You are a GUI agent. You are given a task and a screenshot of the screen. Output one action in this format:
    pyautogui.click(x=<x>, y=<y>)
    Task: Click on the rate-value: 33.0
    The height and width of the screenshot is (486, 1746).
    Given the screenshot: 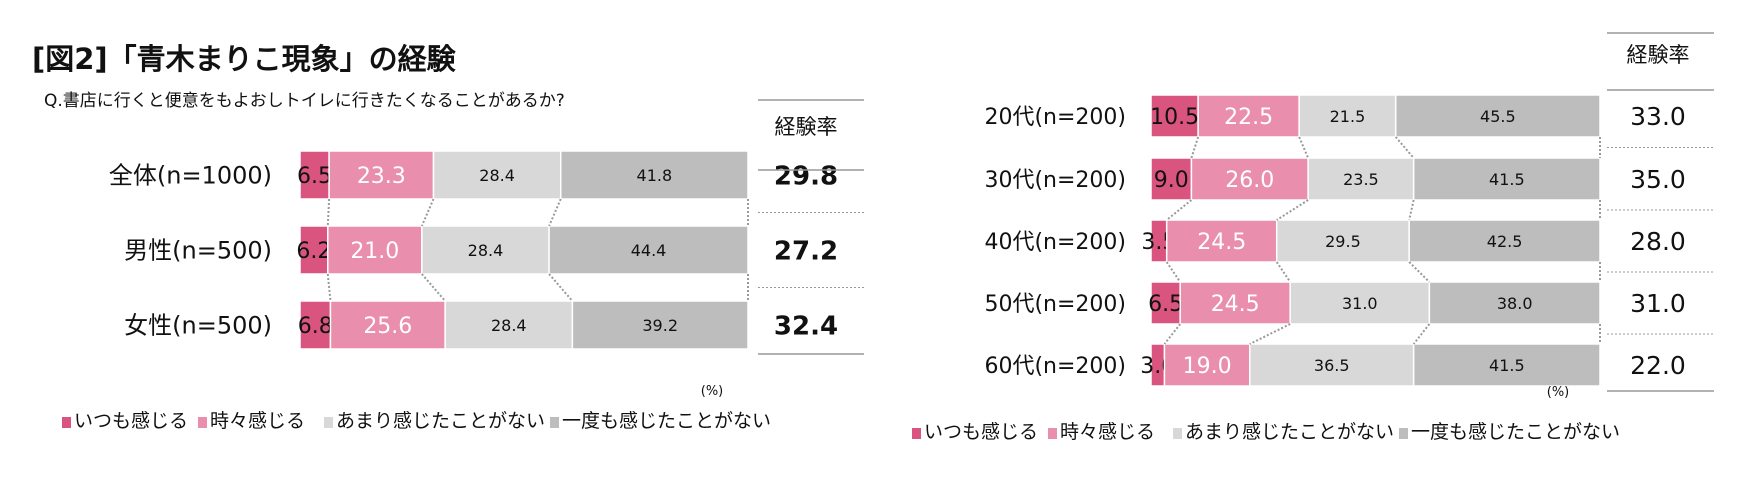 What is the action you would take?
    pyautogui.click(x=1658, y=116)
    